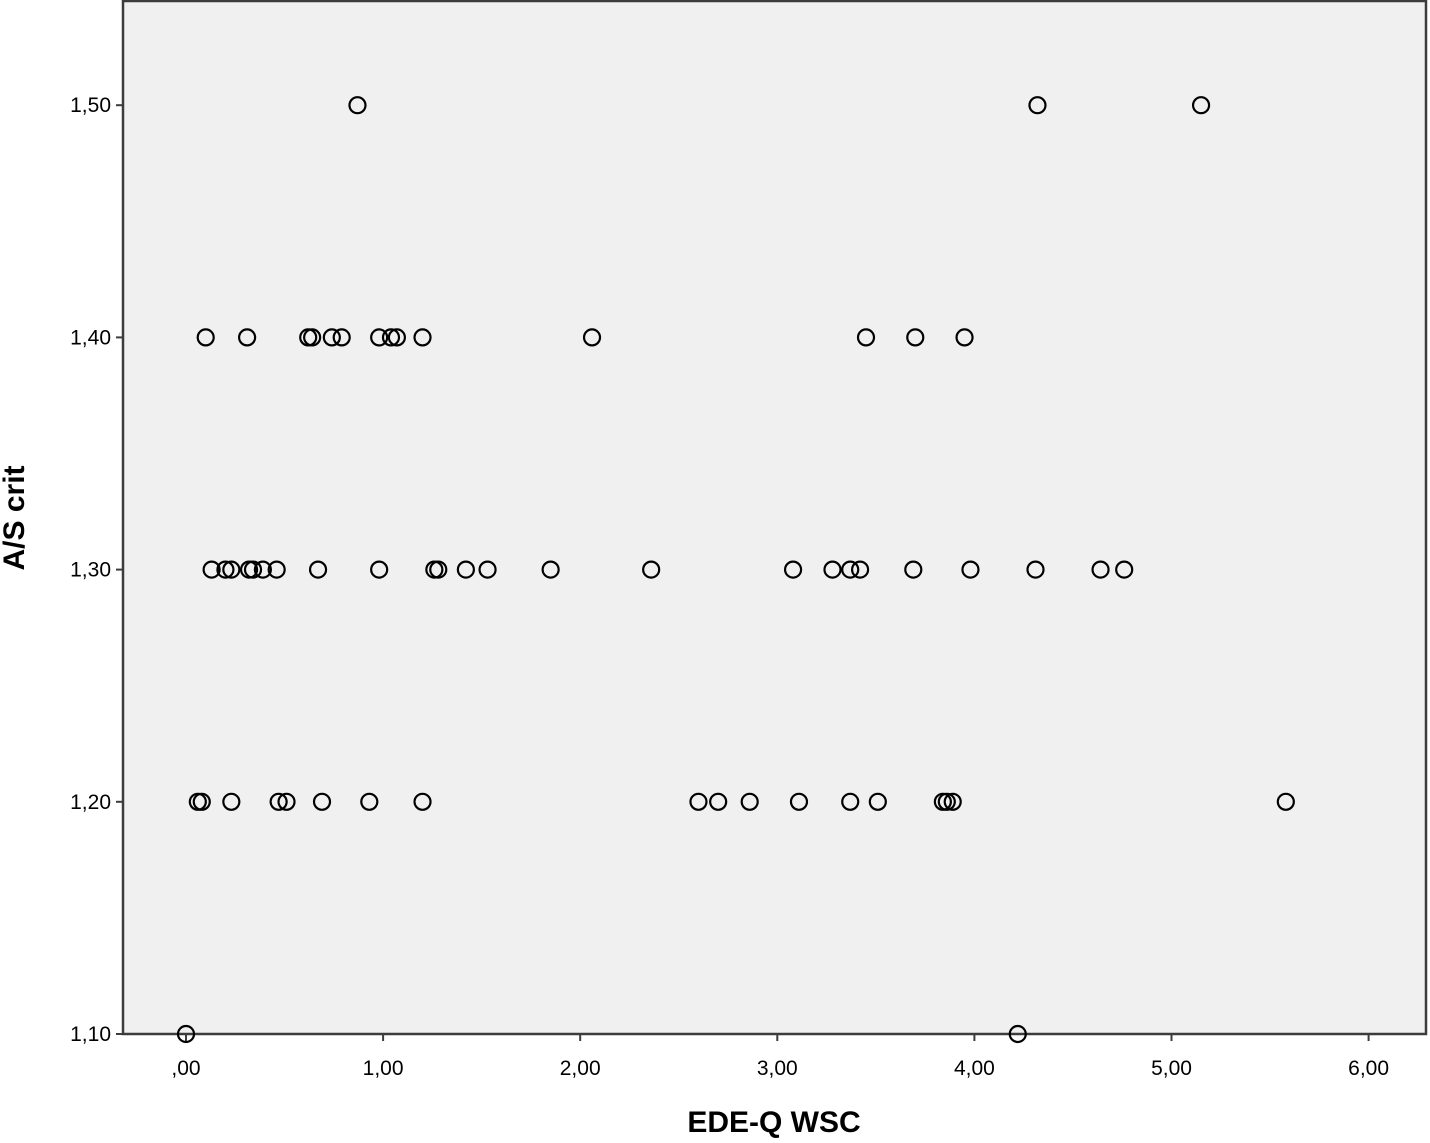 This screenshot has height=1143, width=1430. What do you see at coordinates (777, 1068) in the screenshot?
I see `x-tick-label: 3,00` at bounding box center [777, 1068].